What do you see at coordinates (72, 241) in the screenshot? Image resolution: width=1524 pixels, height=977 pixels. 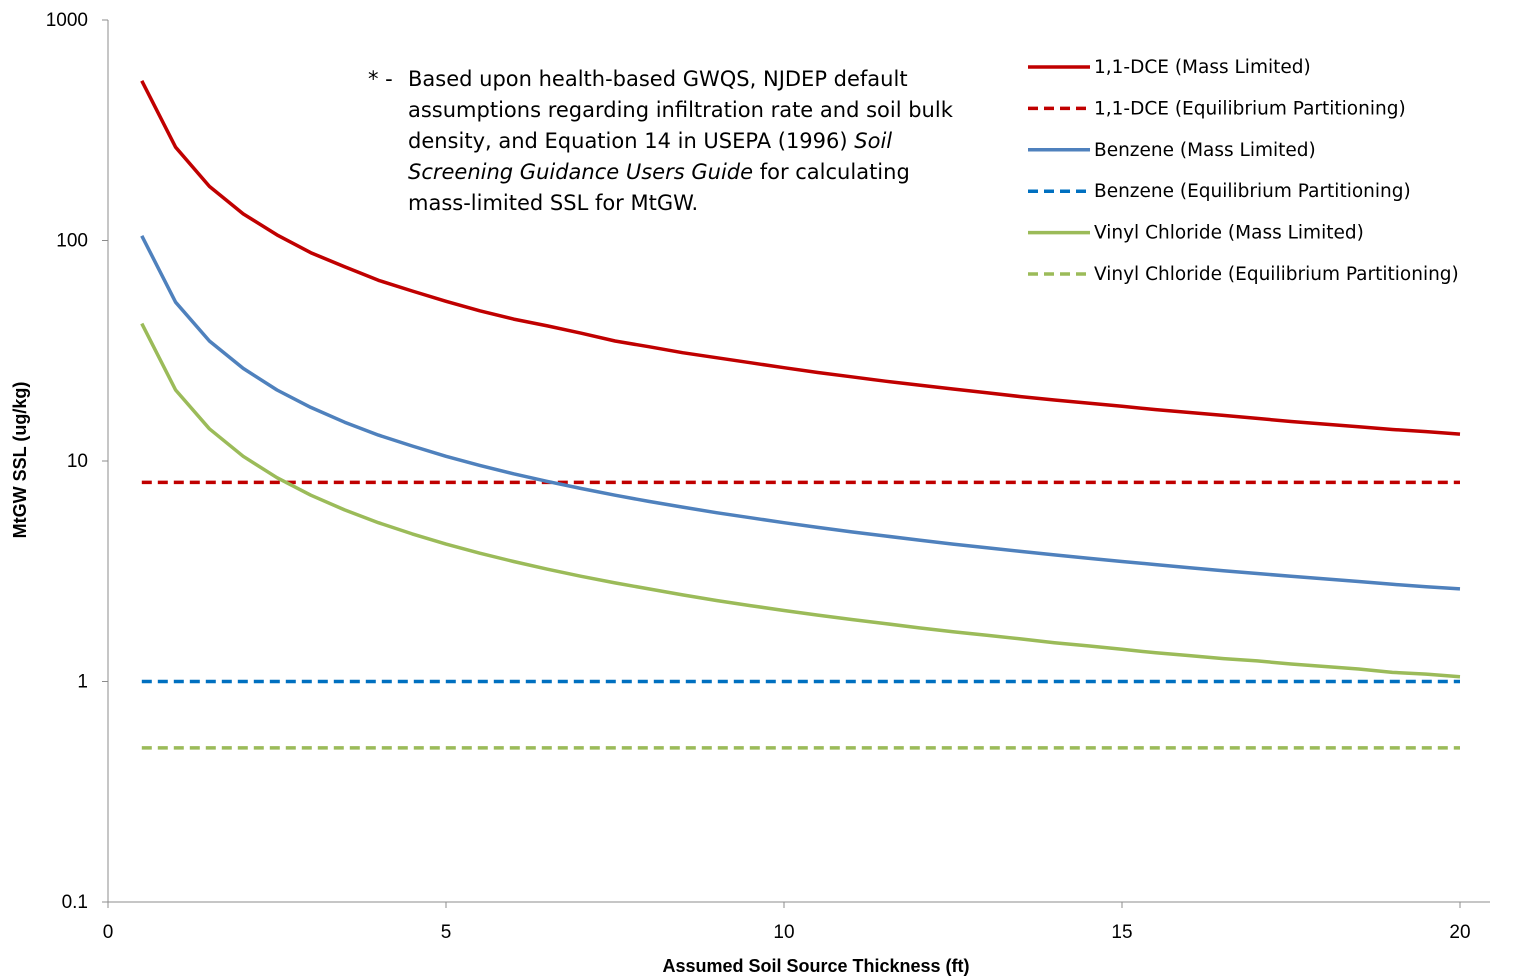 I see `y-tick-label: 100` at bounding box center [72, 241].